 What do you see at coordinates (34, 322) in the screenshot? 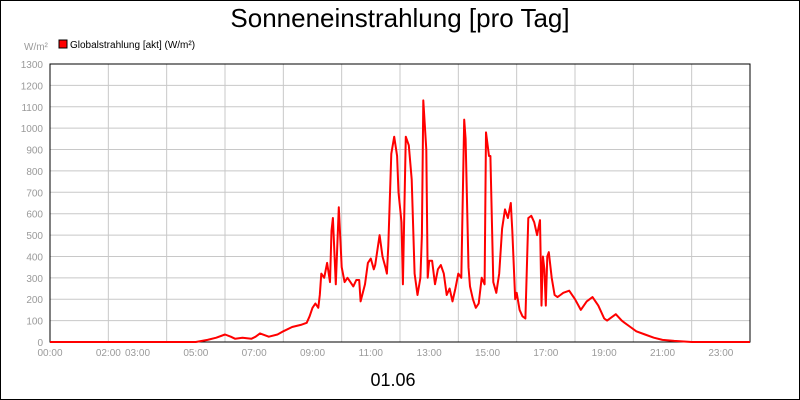
I see `y-tick-label: 100` at bounding box center [34, 322].